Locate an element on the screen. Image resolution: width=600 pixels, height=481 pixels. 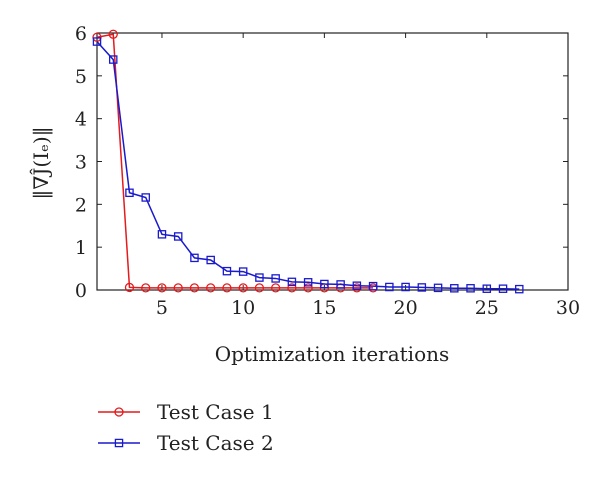
x-tick-label: 25 is located at coordinates (487, 308).